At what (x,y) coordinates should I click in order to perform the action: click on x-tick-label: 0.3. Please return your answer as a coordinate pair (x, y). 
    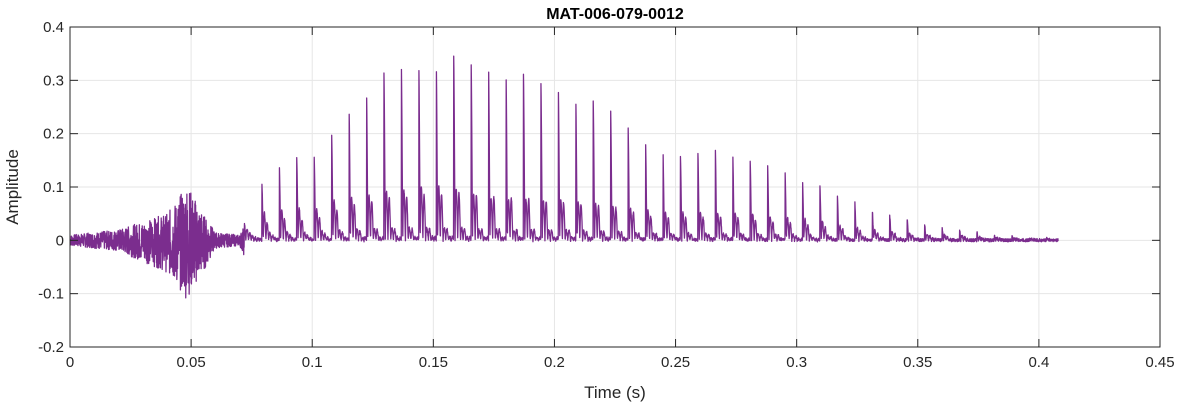
    Looking at the image, I should click on (796, 362).